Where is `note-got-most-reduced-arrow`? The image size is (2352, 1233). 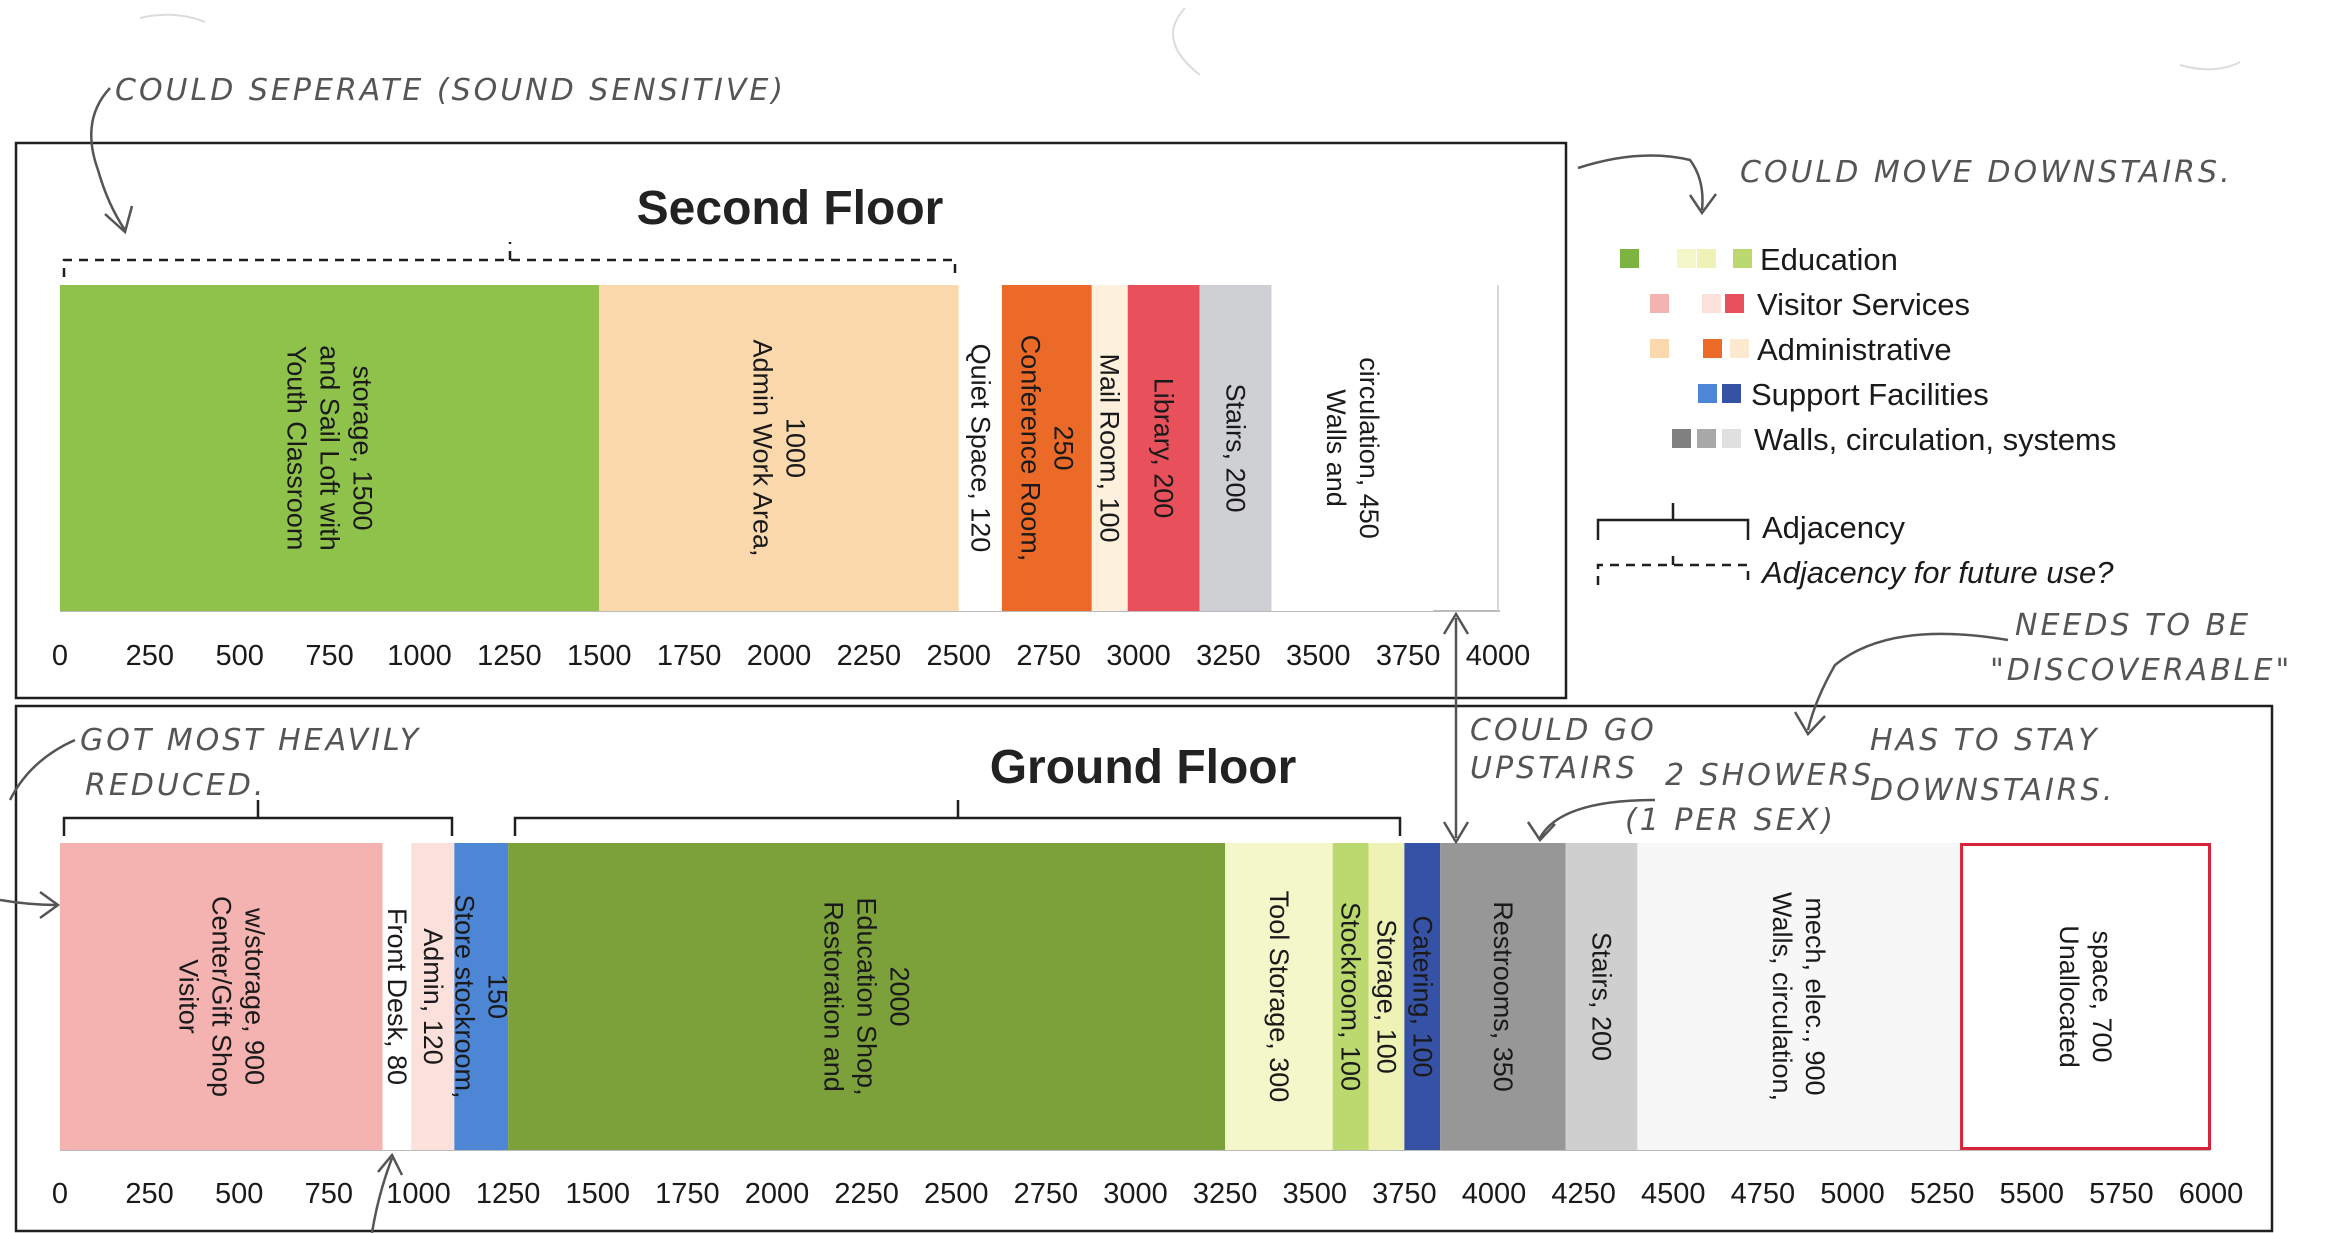
note-got-most-reduced-arrow is located at coordinates (38, 829).